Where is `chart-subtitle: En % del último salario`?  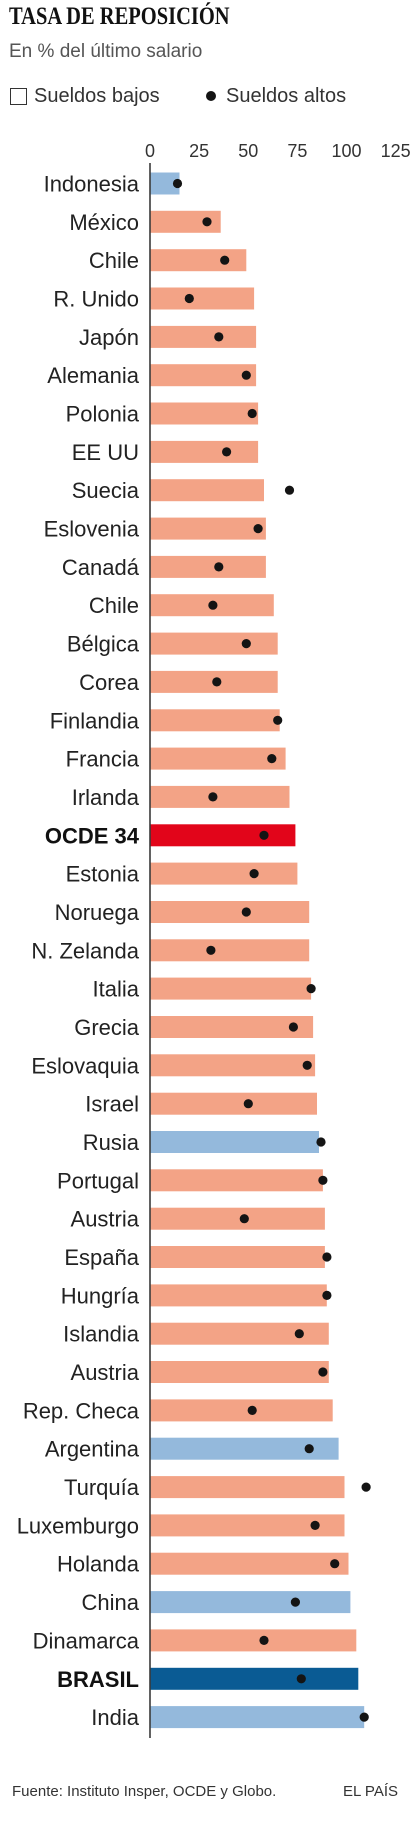
chart-subtitle: En % del último salario is located at coordinates (106, 51).